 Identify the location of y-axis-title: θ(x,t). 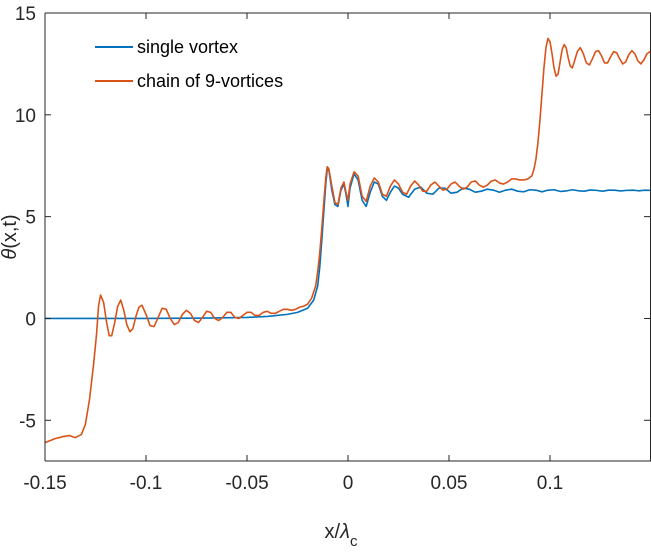
(10, 236).